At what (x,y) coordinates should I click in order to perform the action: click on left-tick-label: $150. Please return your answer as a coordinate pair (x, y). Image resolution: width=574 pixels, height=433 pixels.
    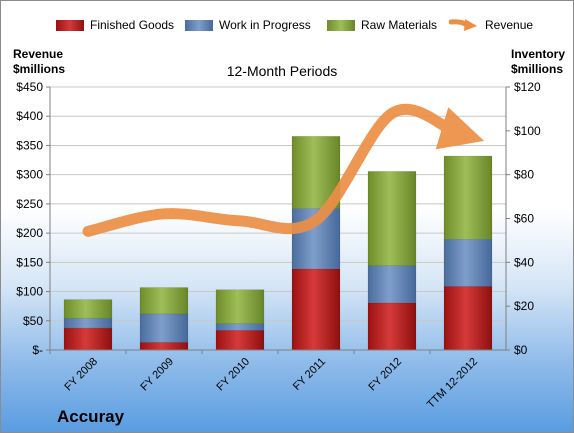
    Looking at the image, I should click on (29, 262).